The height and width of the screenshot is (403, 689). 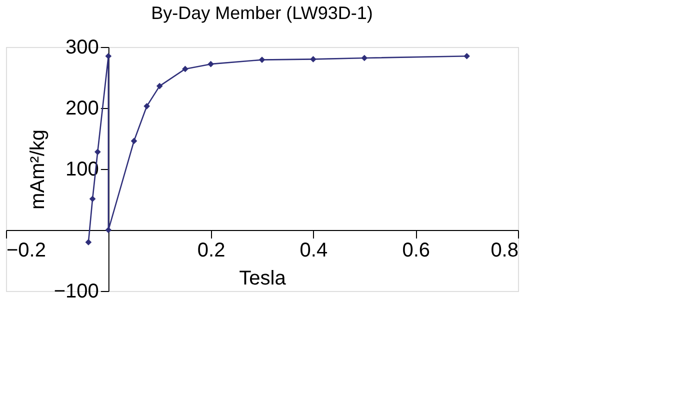 I want to click on y-tick-label: 300, so click(x=82, y=47).